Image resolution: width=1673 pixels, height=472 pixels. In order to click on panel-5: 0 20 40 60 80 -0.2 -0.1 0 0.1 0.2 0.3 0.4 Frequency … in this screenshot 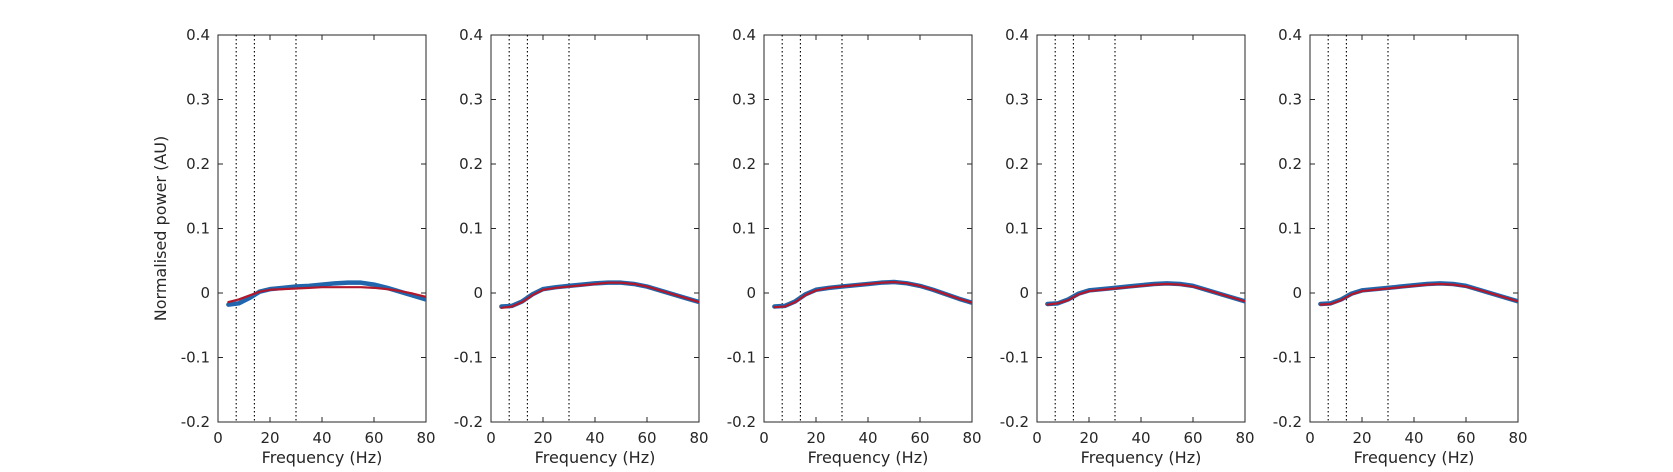, I will do `click(1400, 246)`.